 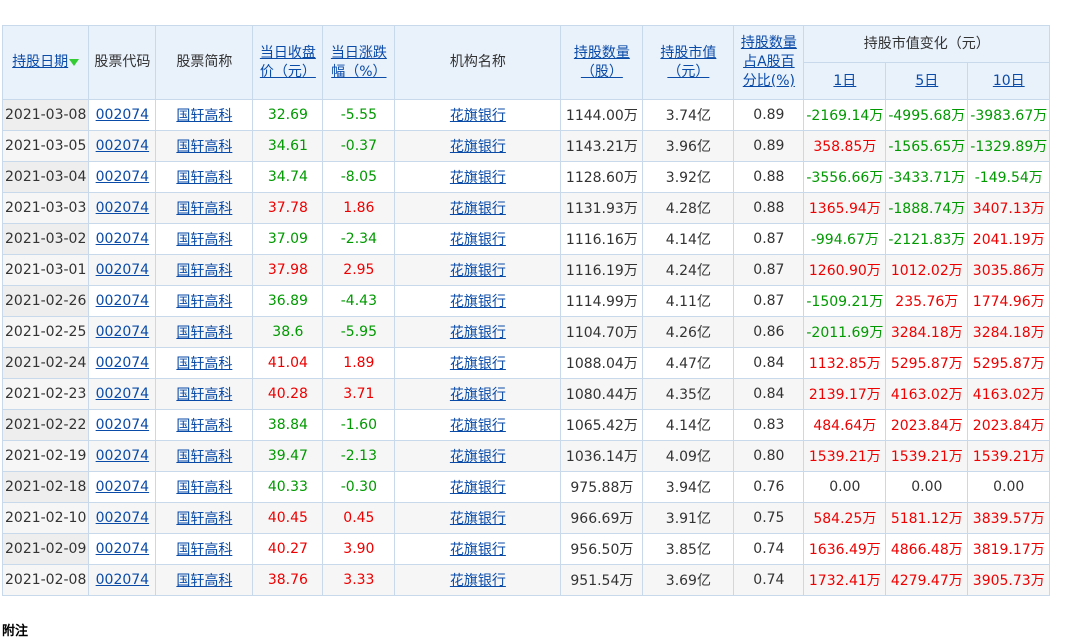 What do you see at coordinates (358, 62) in the screenshot?
I see `sort-link: 当日涨跌幅（%）` at bounding box center [358, 62].